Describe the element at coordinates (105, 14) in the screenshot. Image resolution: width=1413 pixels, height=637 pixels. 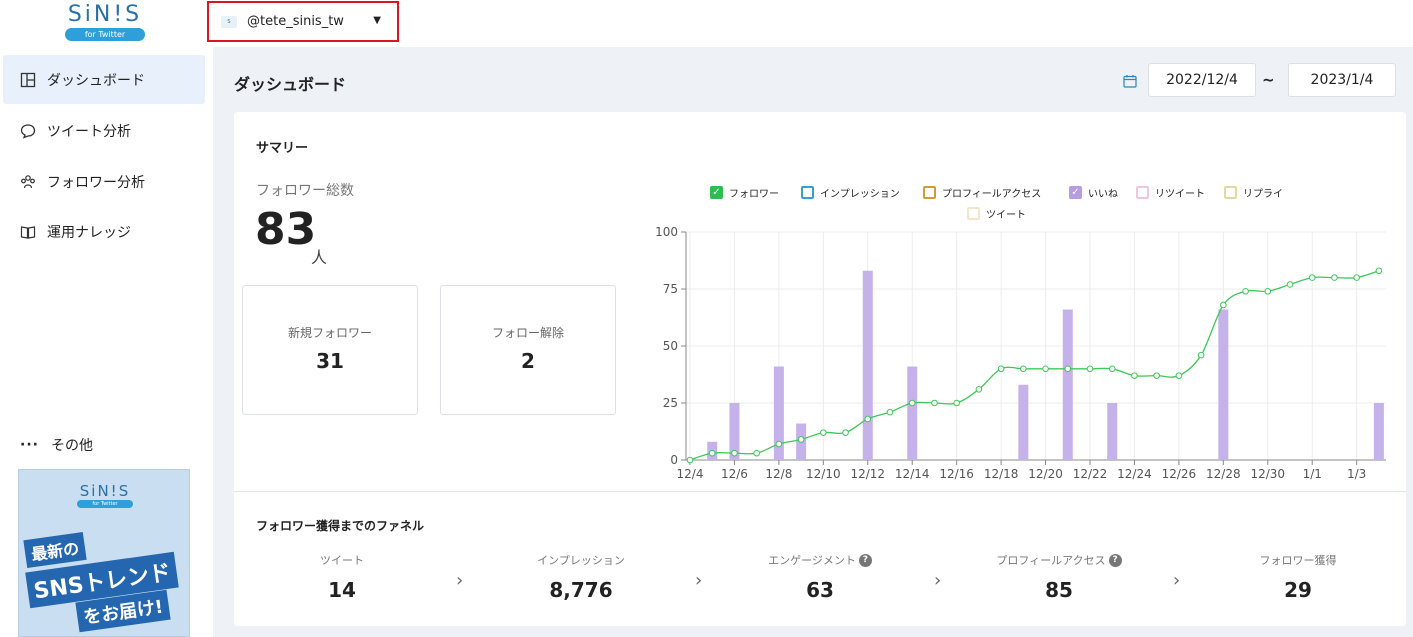
I see `logo-text: SiN!S` at that location.